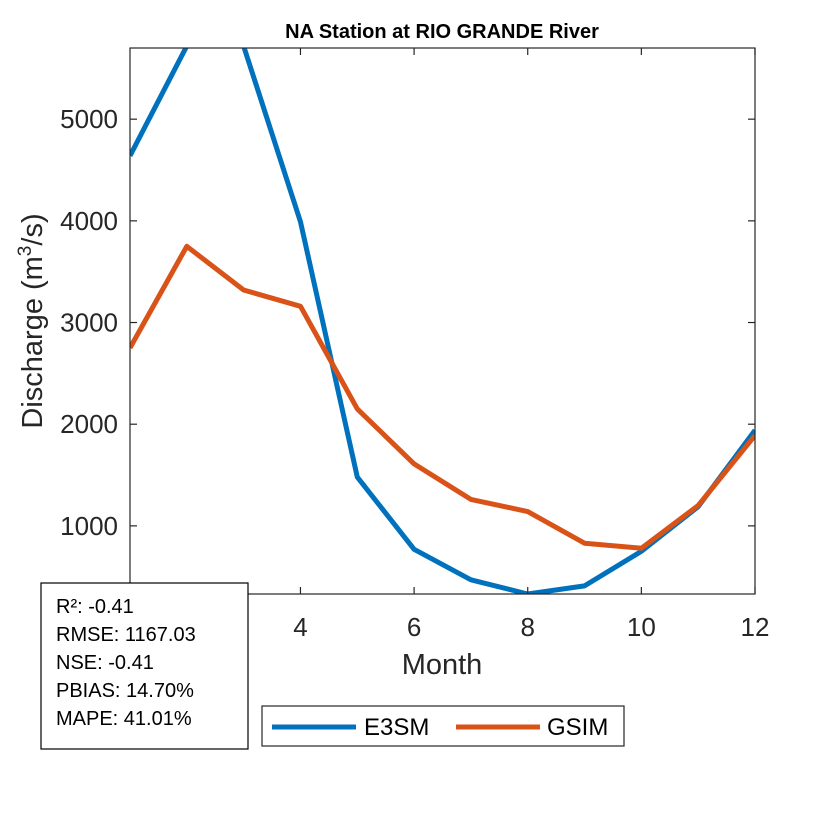 The width and height of the screenshot is (833, 833). I want to click on legend: E3SM GSIM, so click(443, 726).